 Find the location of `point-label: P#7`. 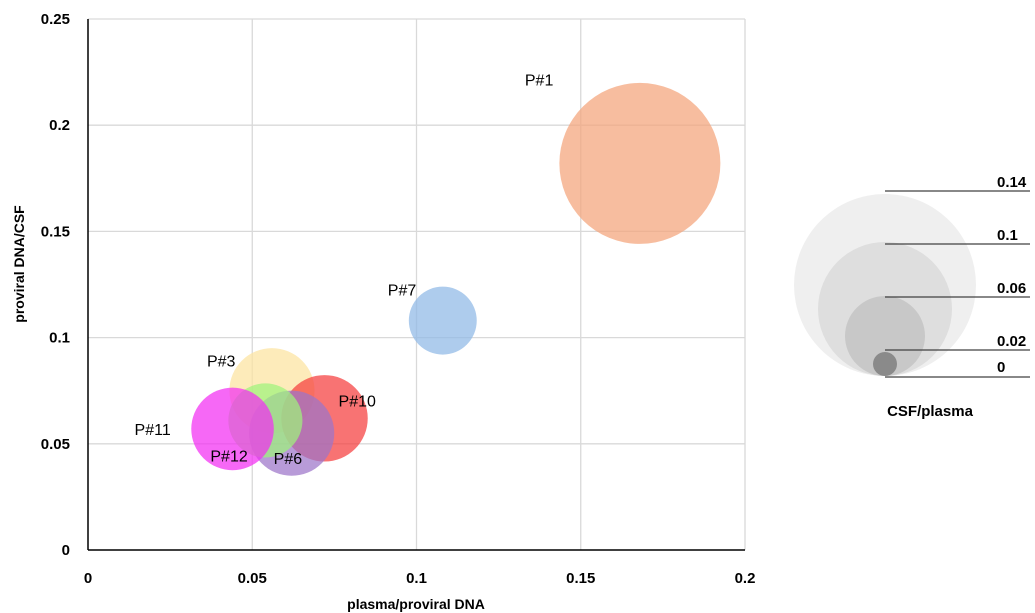

point-label: P#7 is located at coordinates (402, 291).